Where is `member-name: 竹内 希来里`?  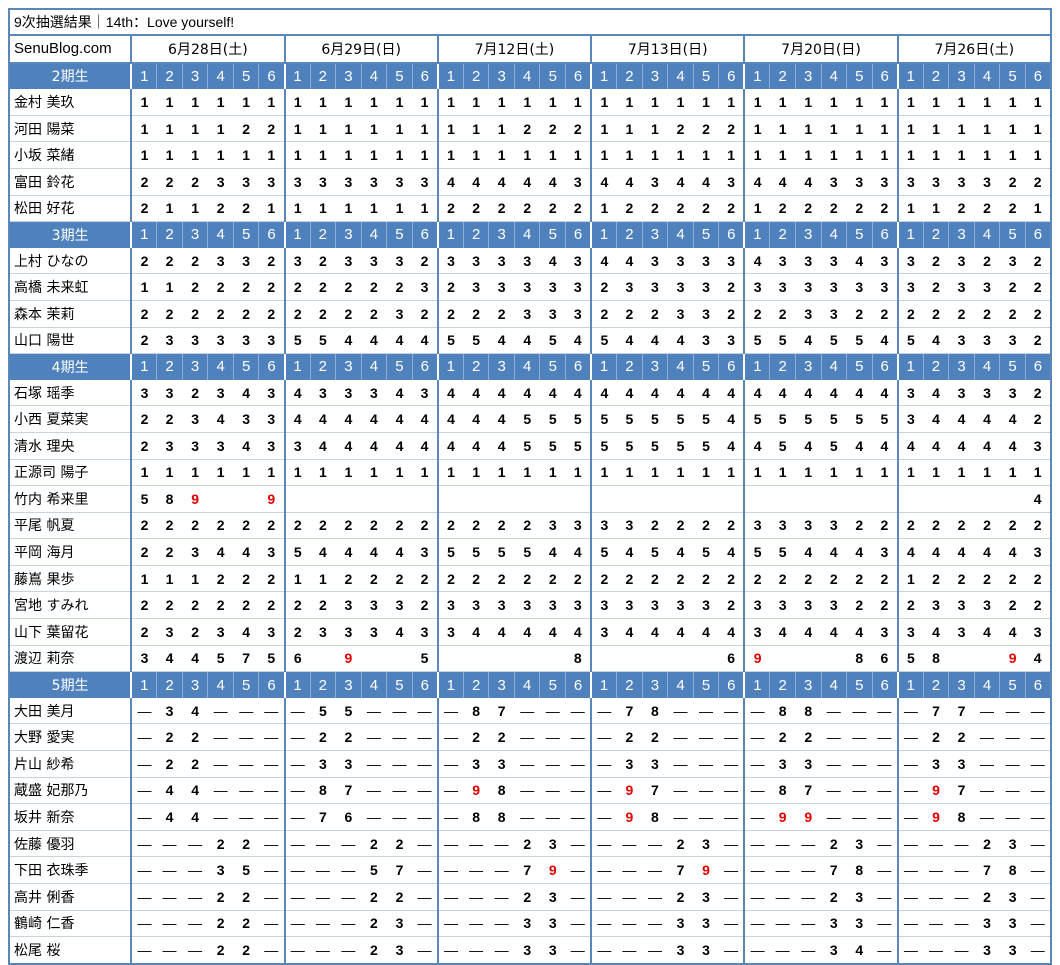
member-name: 竹内 希来里 is located at coordinates (71, 499).